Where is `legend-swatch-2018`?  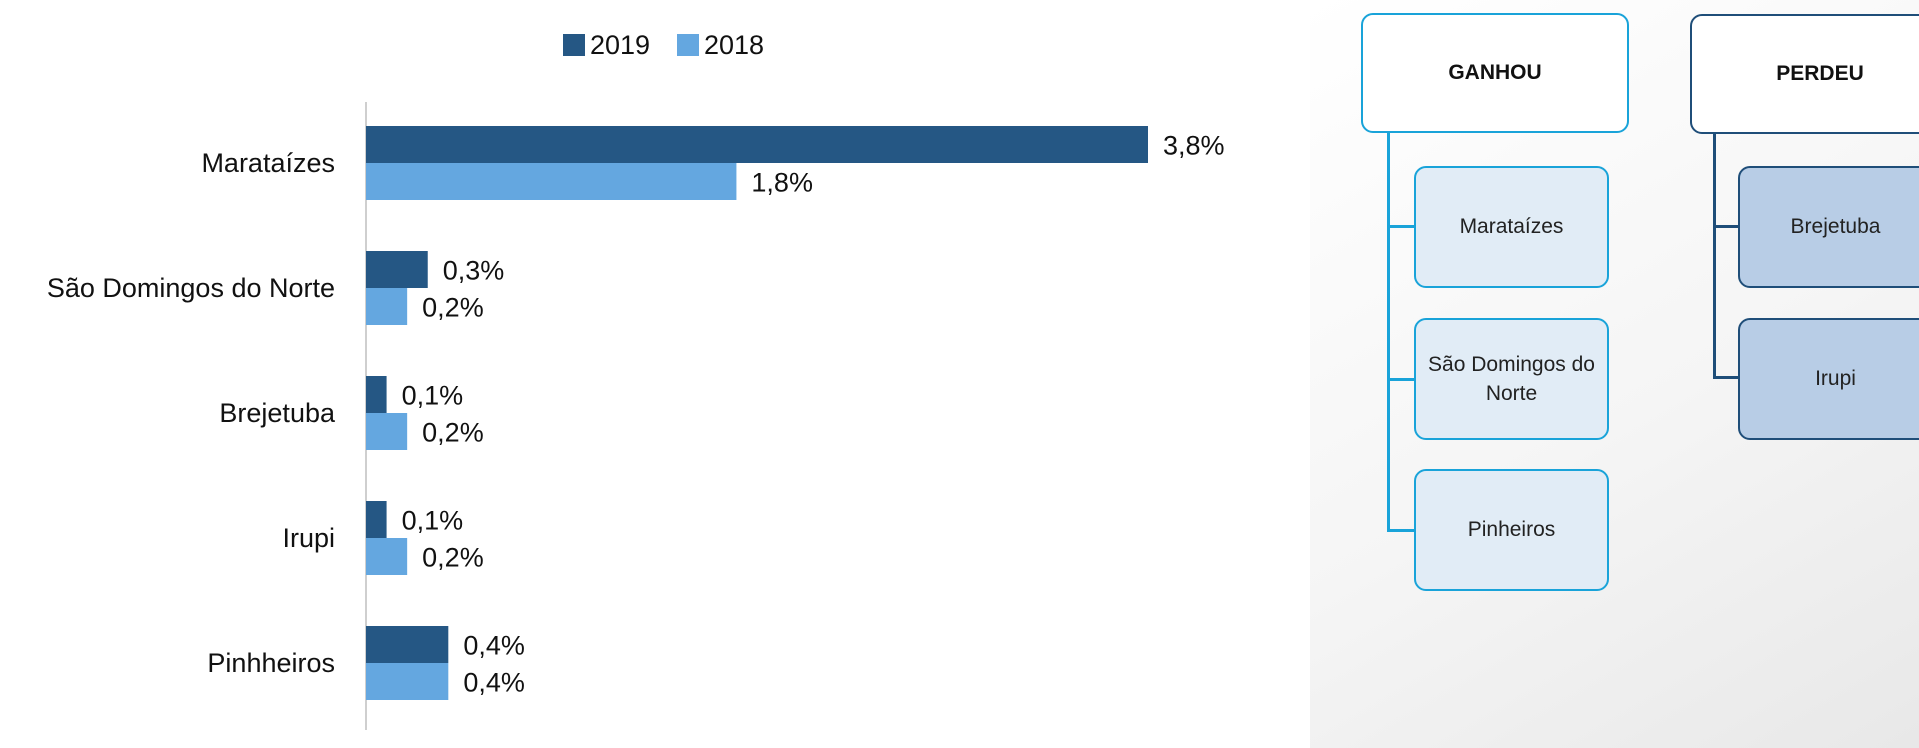 legend-swatch-2018 is located at coordinates (688, 45).